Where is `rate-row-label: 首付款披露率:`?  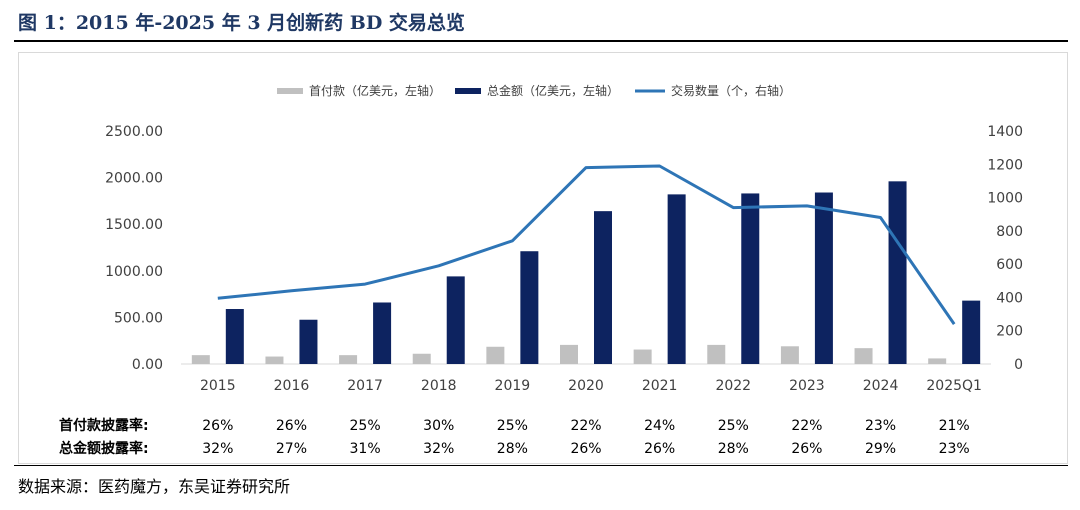 rate-row-label: 首付款披露率: is located at coordinates (104, 425).